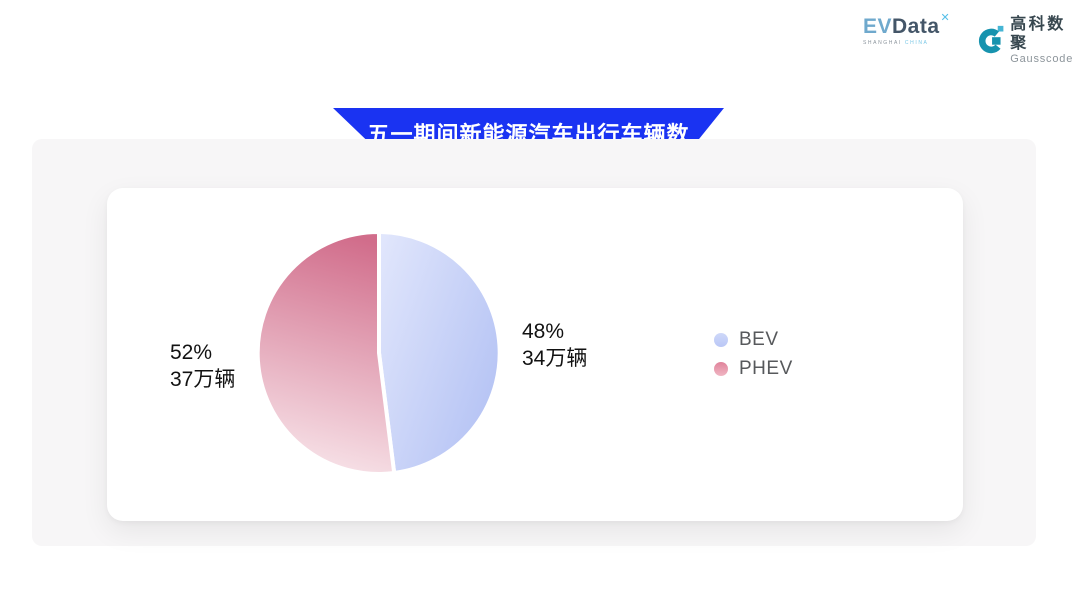  I want to click on legend: BEV PHEV, so click(753, 354).